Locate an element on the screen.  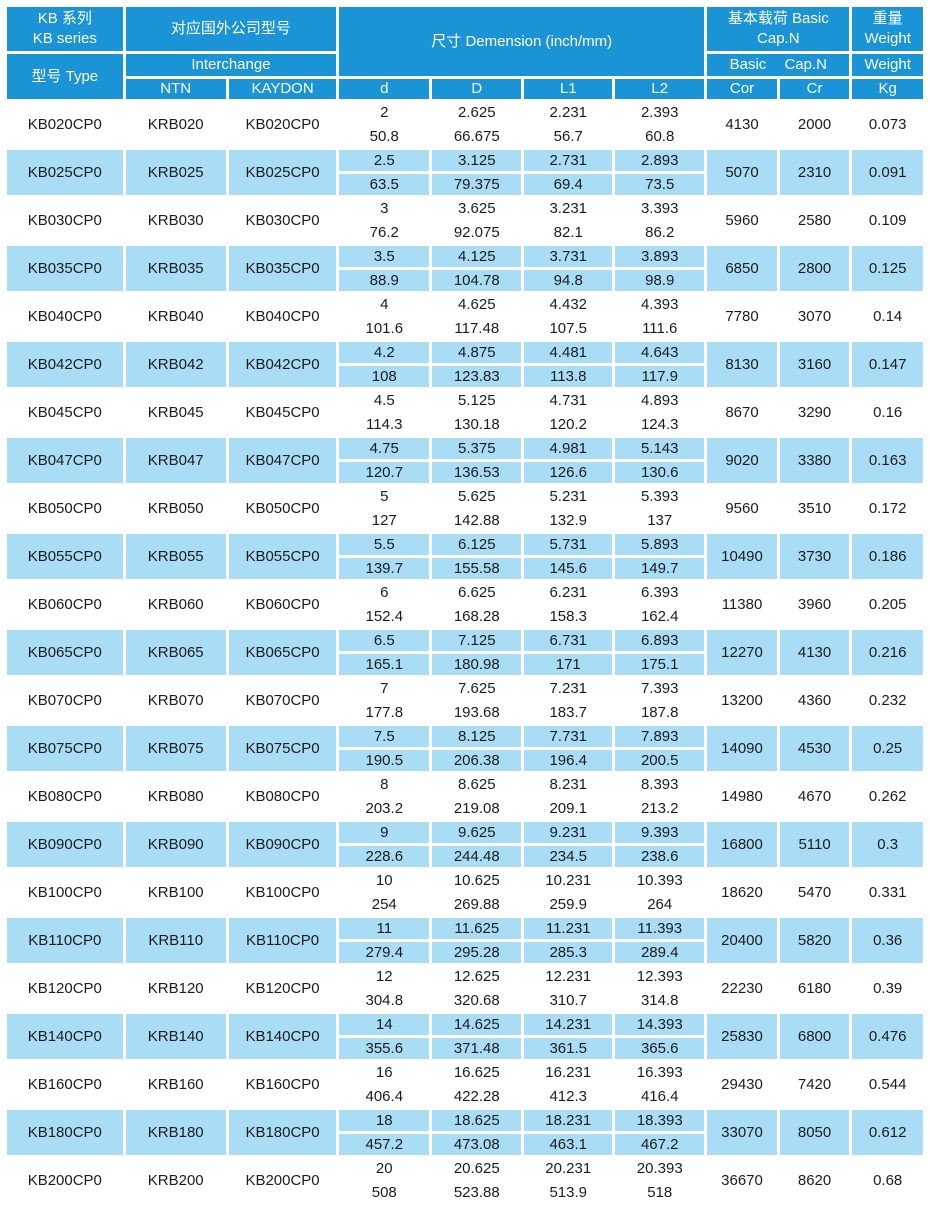
L2-mm-cell: 200.5 is located at coordinates (660, 760).